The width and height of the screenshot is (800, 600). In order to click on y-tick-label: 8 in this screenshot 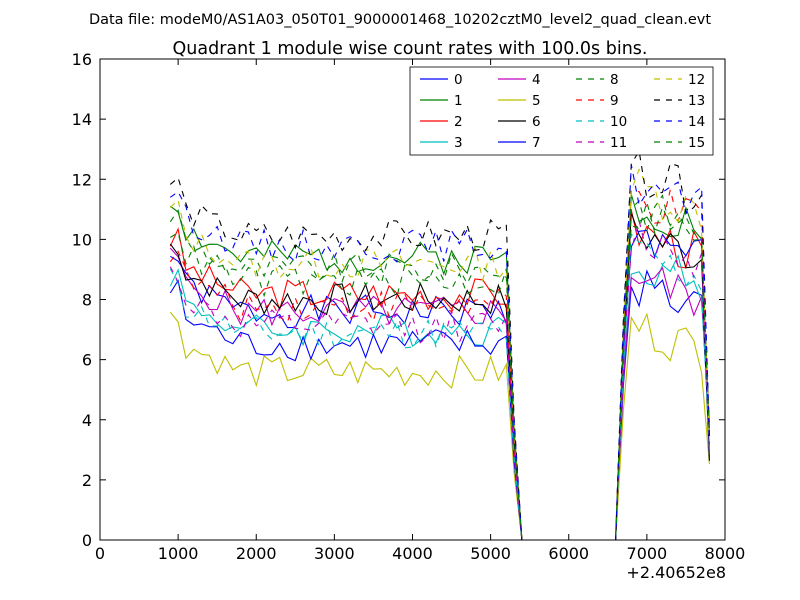, I will do `click(87, 300)`.